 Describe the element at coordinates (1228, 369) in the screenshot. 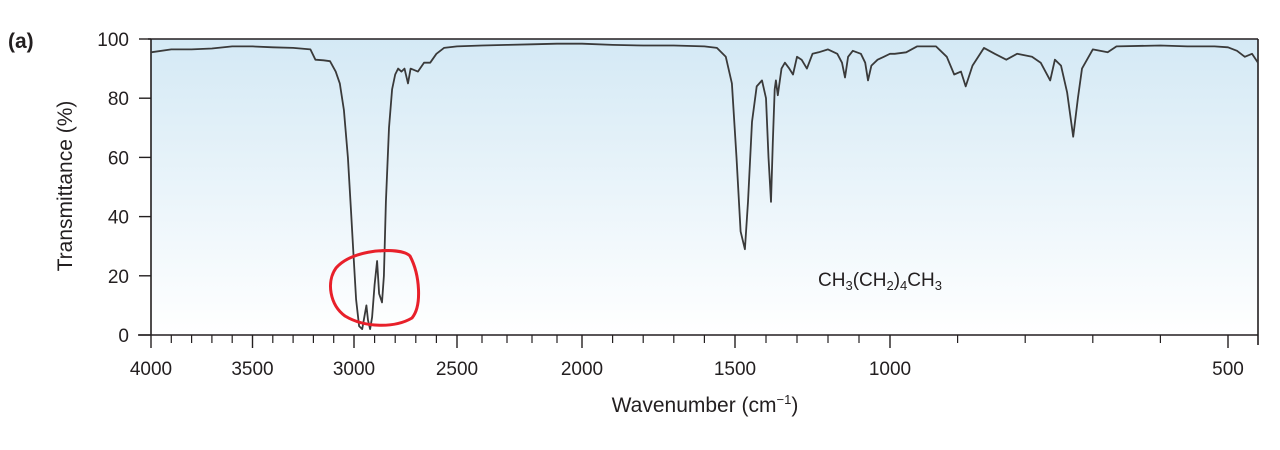

I see `x-tick-label: 500` at that location.